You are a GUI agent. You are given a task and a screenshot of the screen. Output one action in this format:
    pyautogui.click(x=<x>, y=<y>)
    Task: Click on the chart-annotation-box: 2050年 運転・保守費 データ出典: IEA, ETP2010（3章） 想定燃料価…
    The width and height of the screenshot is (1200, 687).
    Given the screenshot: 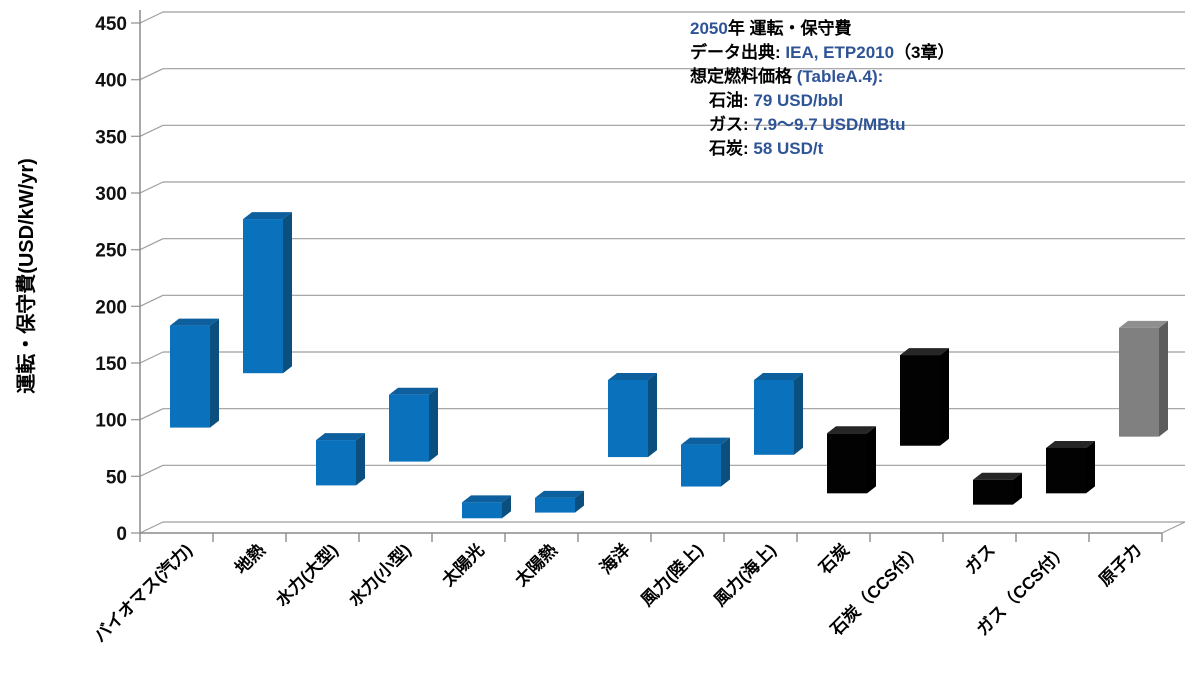 What is the action you would take?
    pyautogui.click(x=822, y=89)
    